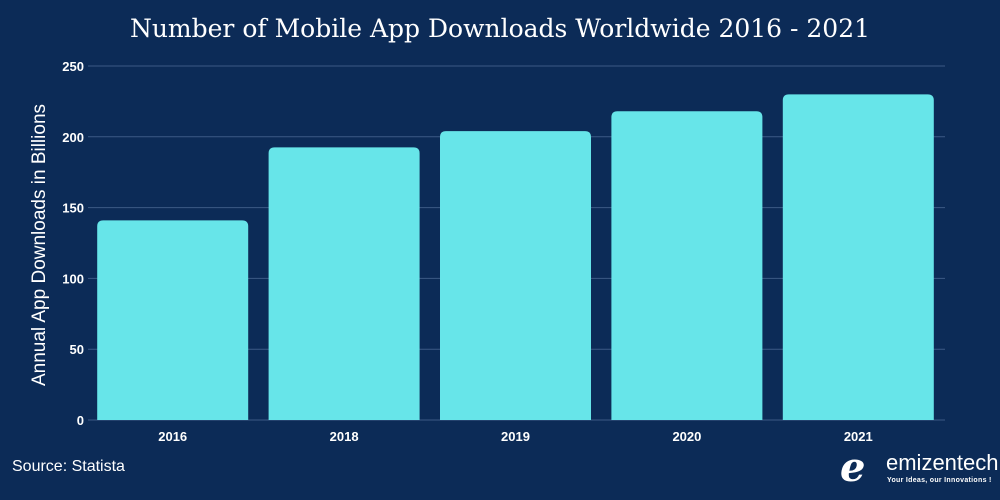 Image resolution: width=1000 pixels, height=500 pixels. I want to click on bar-2020, so click(687, 265).